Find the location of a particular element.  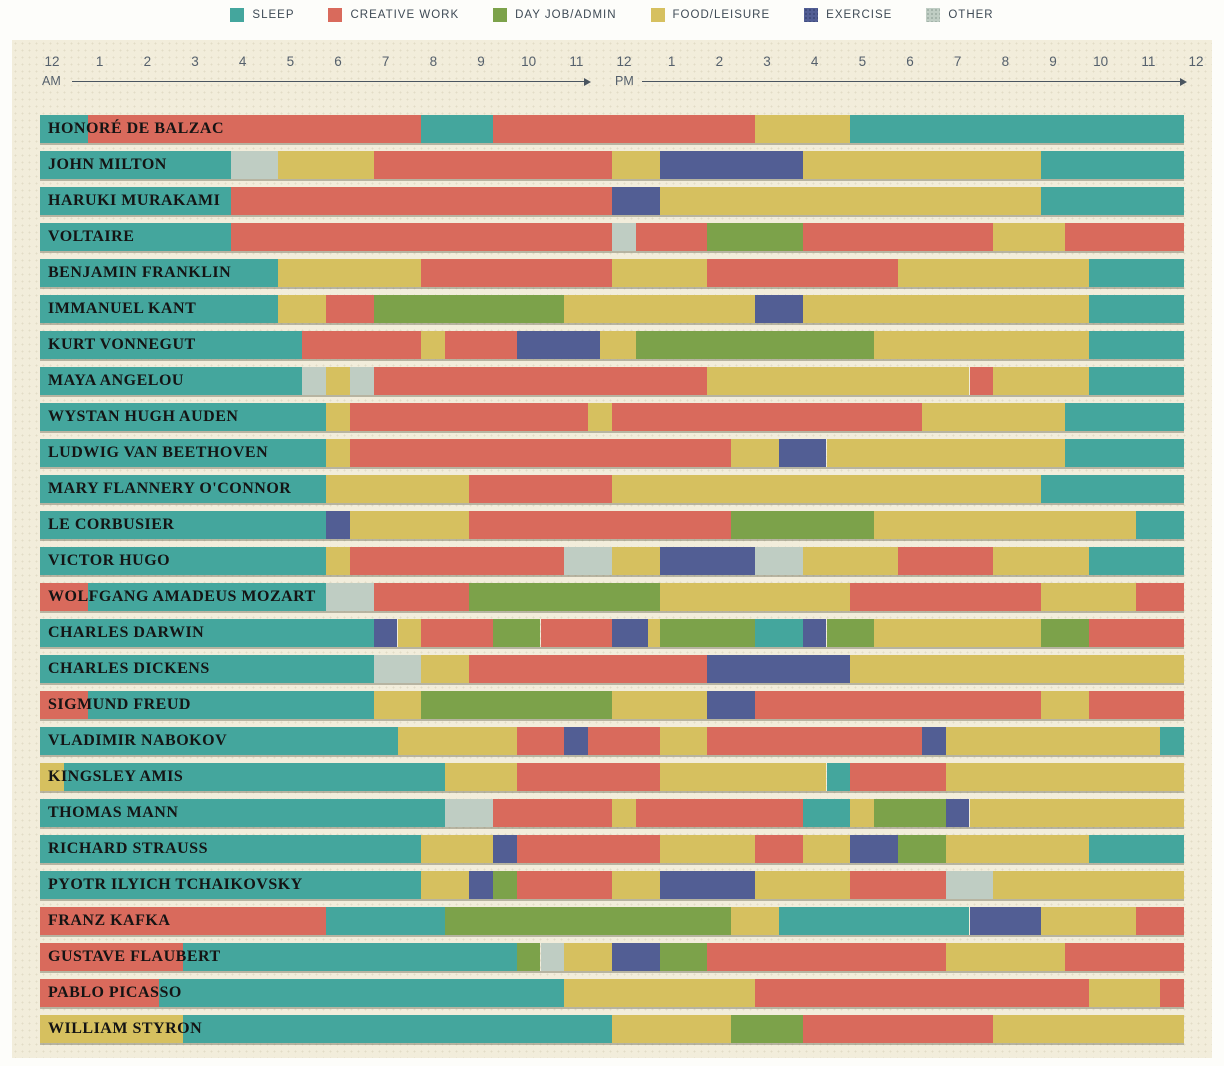

axis-tick-label: 4 is located at coordinates (242, 61).